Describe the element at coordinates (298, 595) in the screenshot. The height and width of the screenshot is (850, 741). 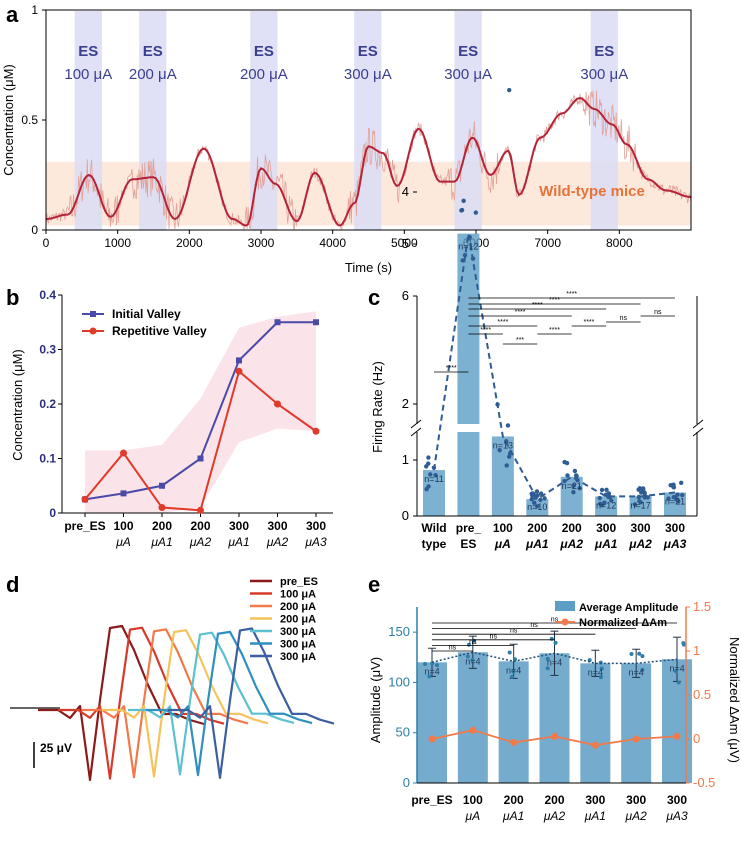
I see `legend-entry: 100 μA` at that location.